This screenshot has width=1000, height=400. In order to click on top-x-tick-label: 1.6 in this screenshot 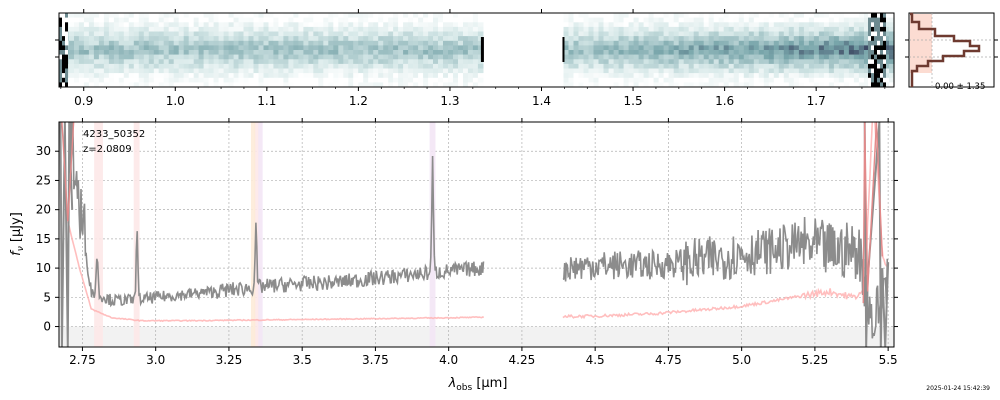, I will do `click(724, 101)`.